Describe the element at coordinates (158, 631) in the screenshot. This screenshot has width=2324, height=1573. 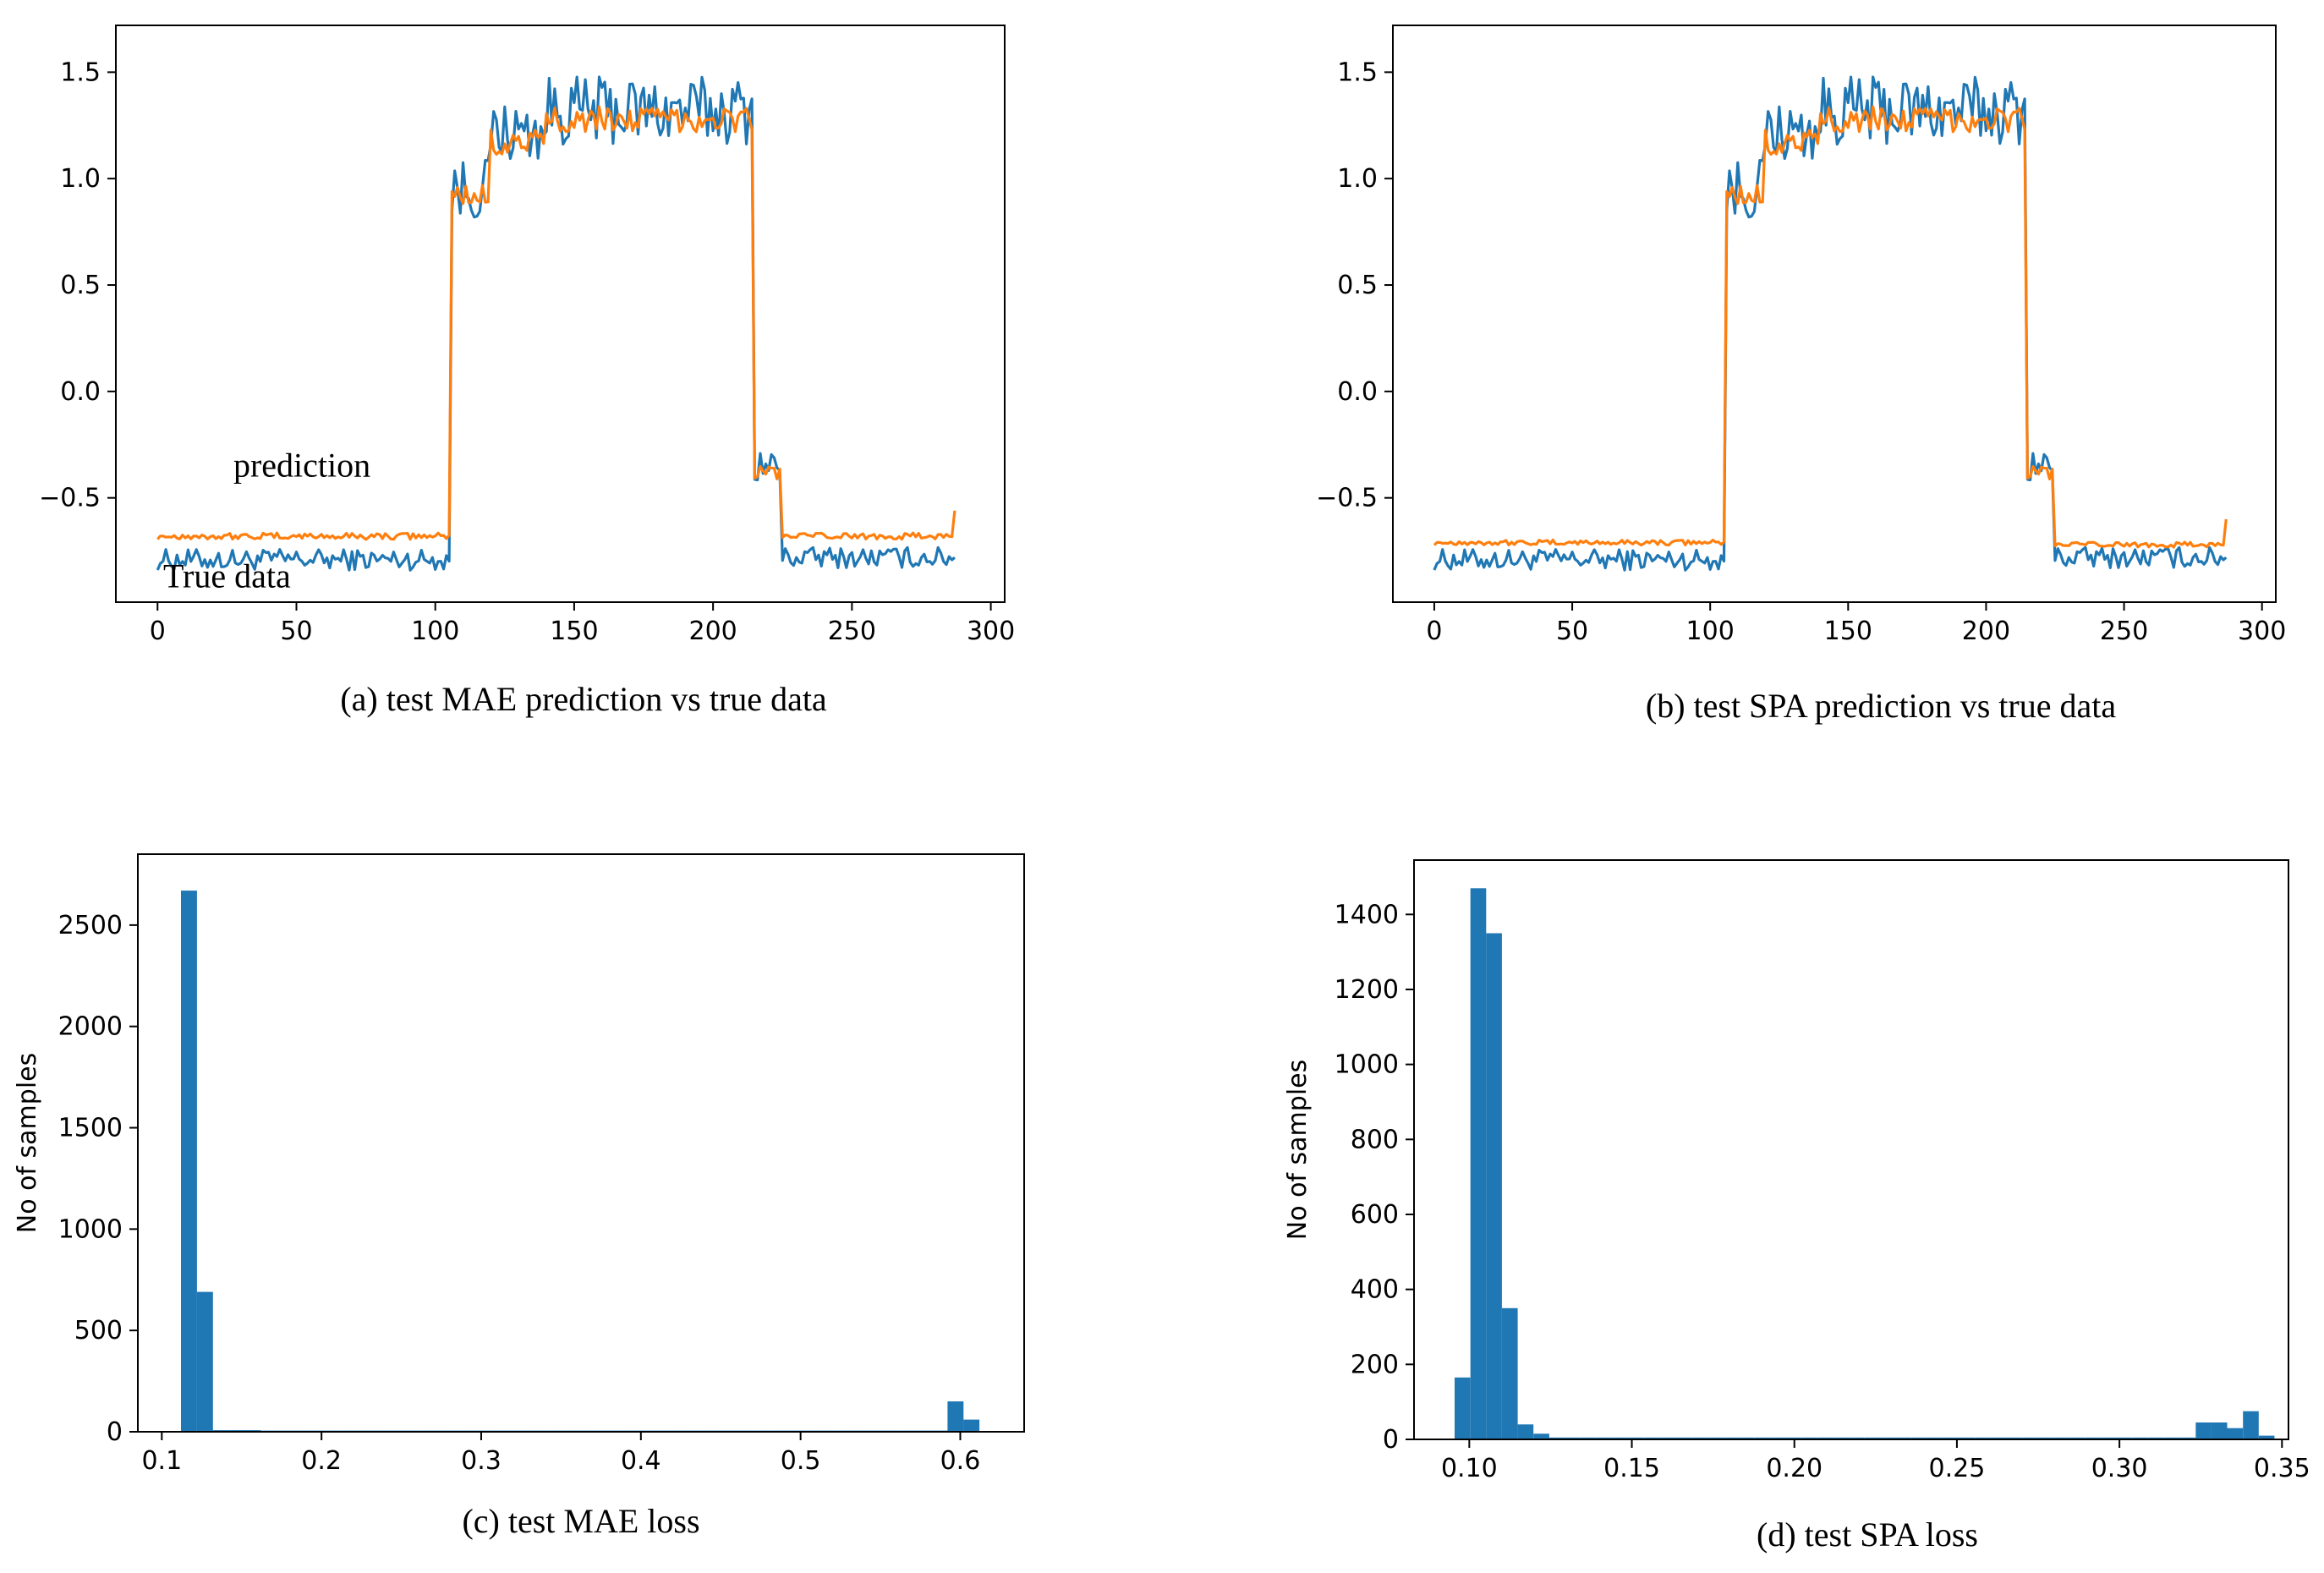
I see `x-tick-label: 0` at that location.